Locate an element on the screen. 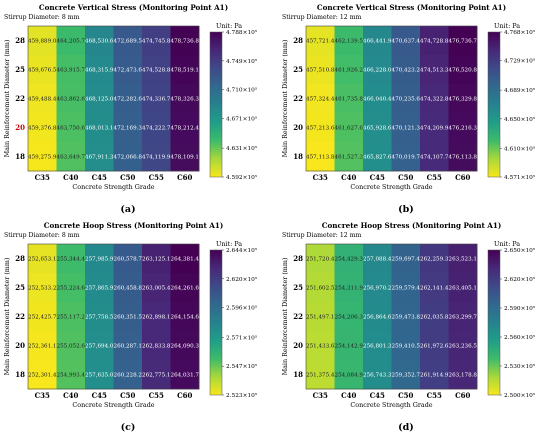 The width and height of the screenshot is (550, 437). y-tick-label: 28 is located at coordinates (20, 258).